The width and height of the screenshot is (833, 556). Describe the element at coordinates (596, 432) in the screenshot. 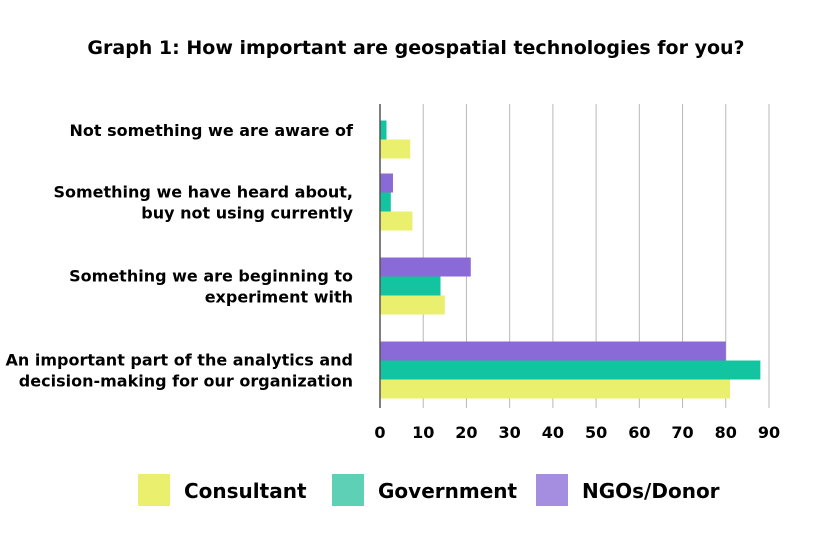

I see `x-tick-label: 50` at that location.